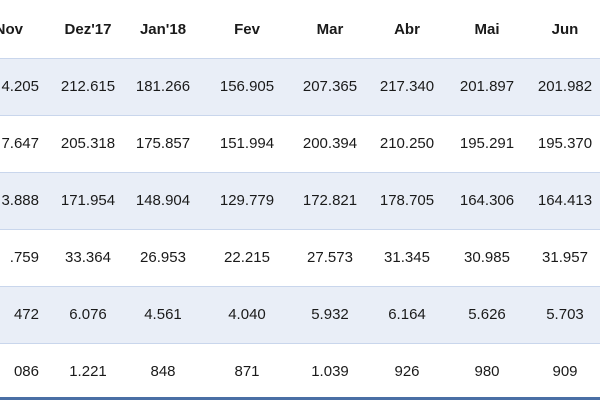 Image resolution: width=600 pixels, height=400 pixels. What do you see at coordinates (565, 29) in the screenshot?
I see `column-header: Jun` at bounding box center [565, 29].